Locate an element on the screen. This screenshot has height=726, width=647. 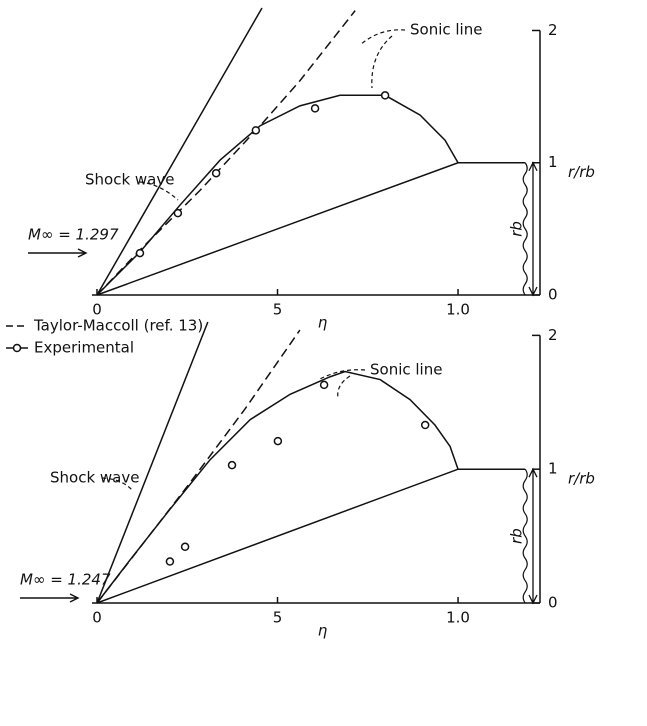
mach-label: M∞ = 1.297 is located at coordinates (73, 235).